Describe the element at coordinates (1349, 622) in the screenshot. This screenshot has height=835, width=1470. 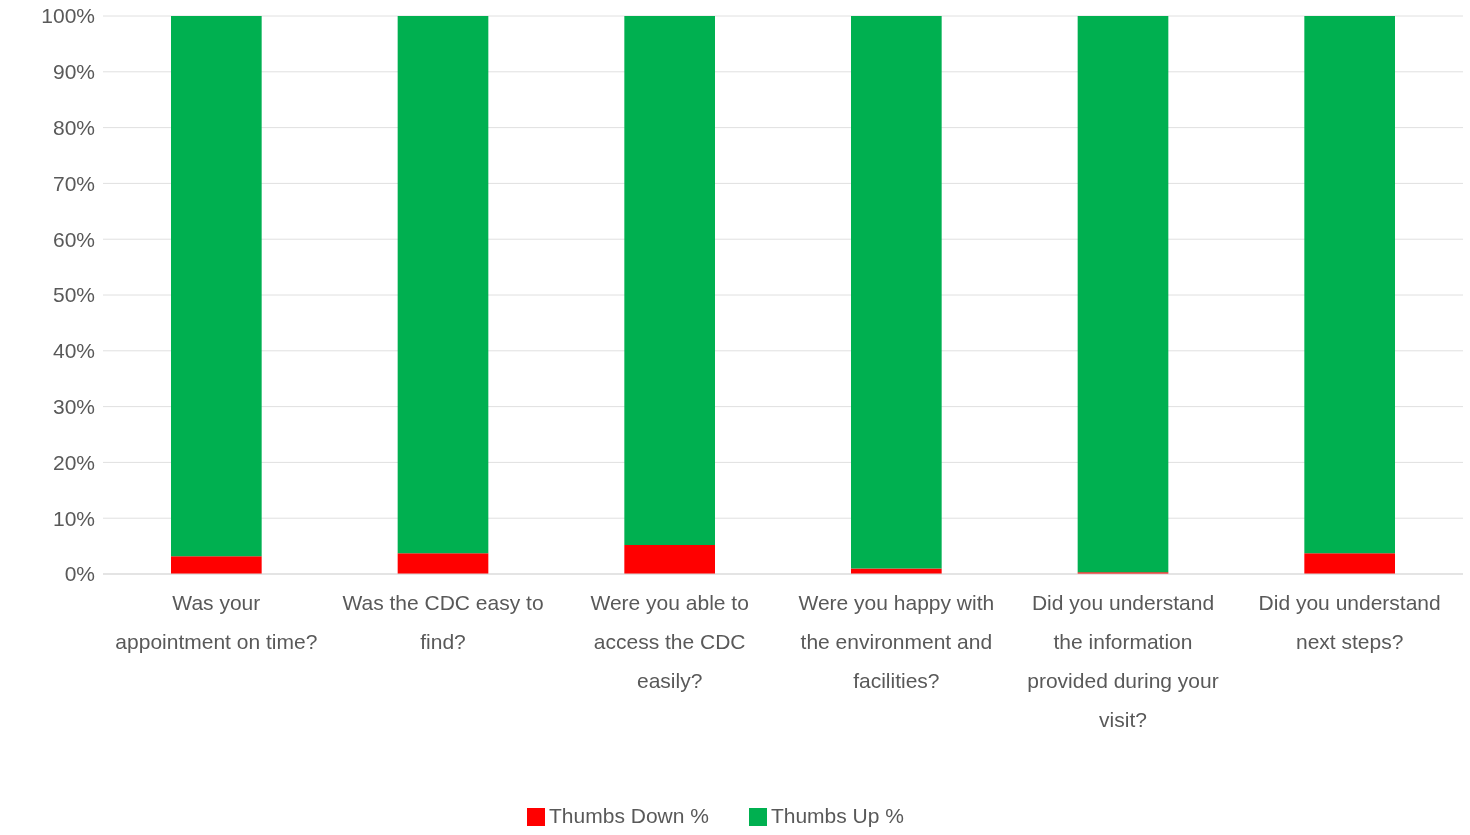
I see `x-tick-label: Did you understand next steps?` at that location.